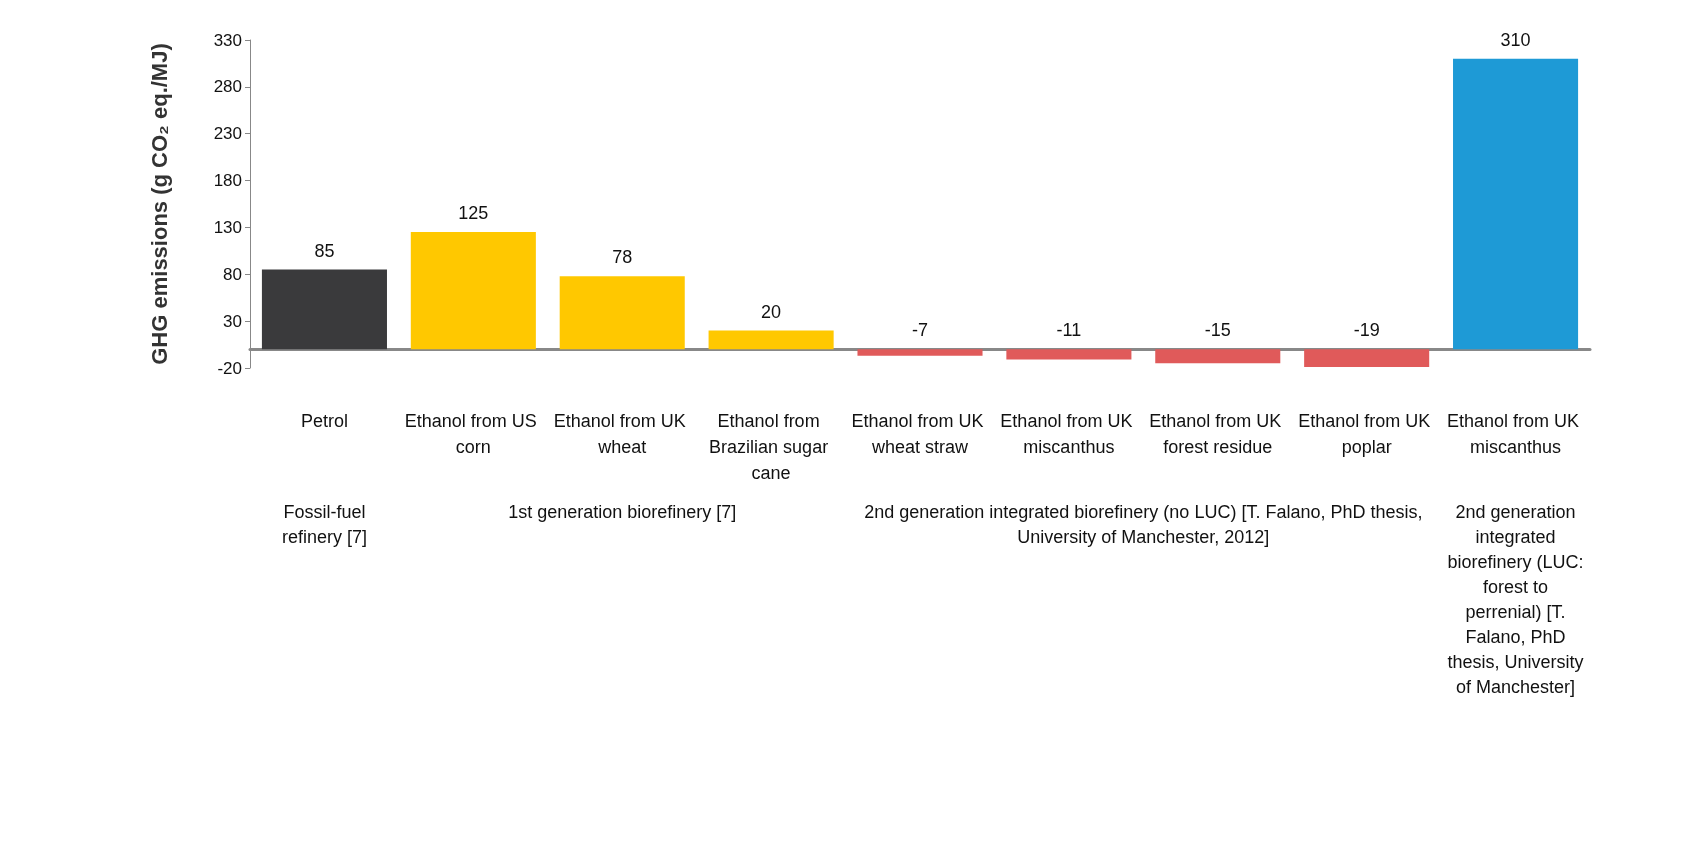 The height and width of the screenshot is (853, 1695). I want to click on y-tick-label: 230, so click(227, 134).